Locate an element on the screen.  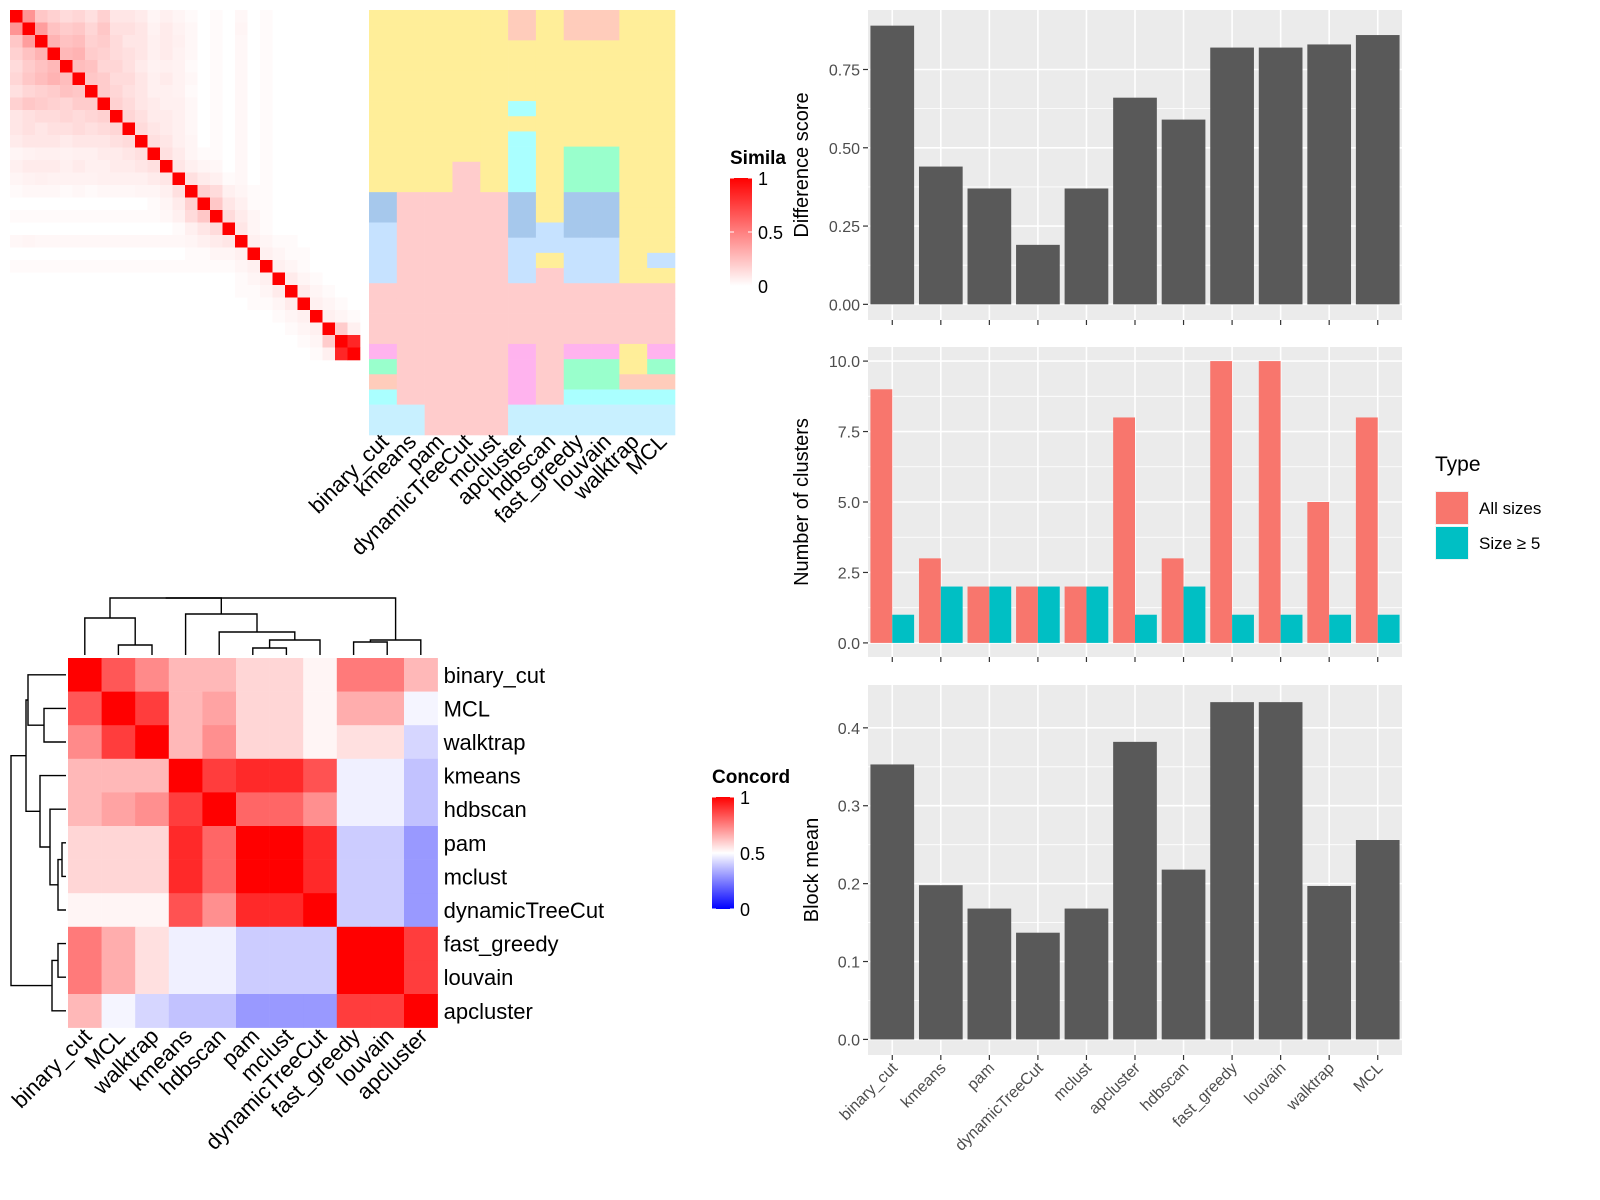
y-tick-label: 0.50 is located at coordinates (844, 149).